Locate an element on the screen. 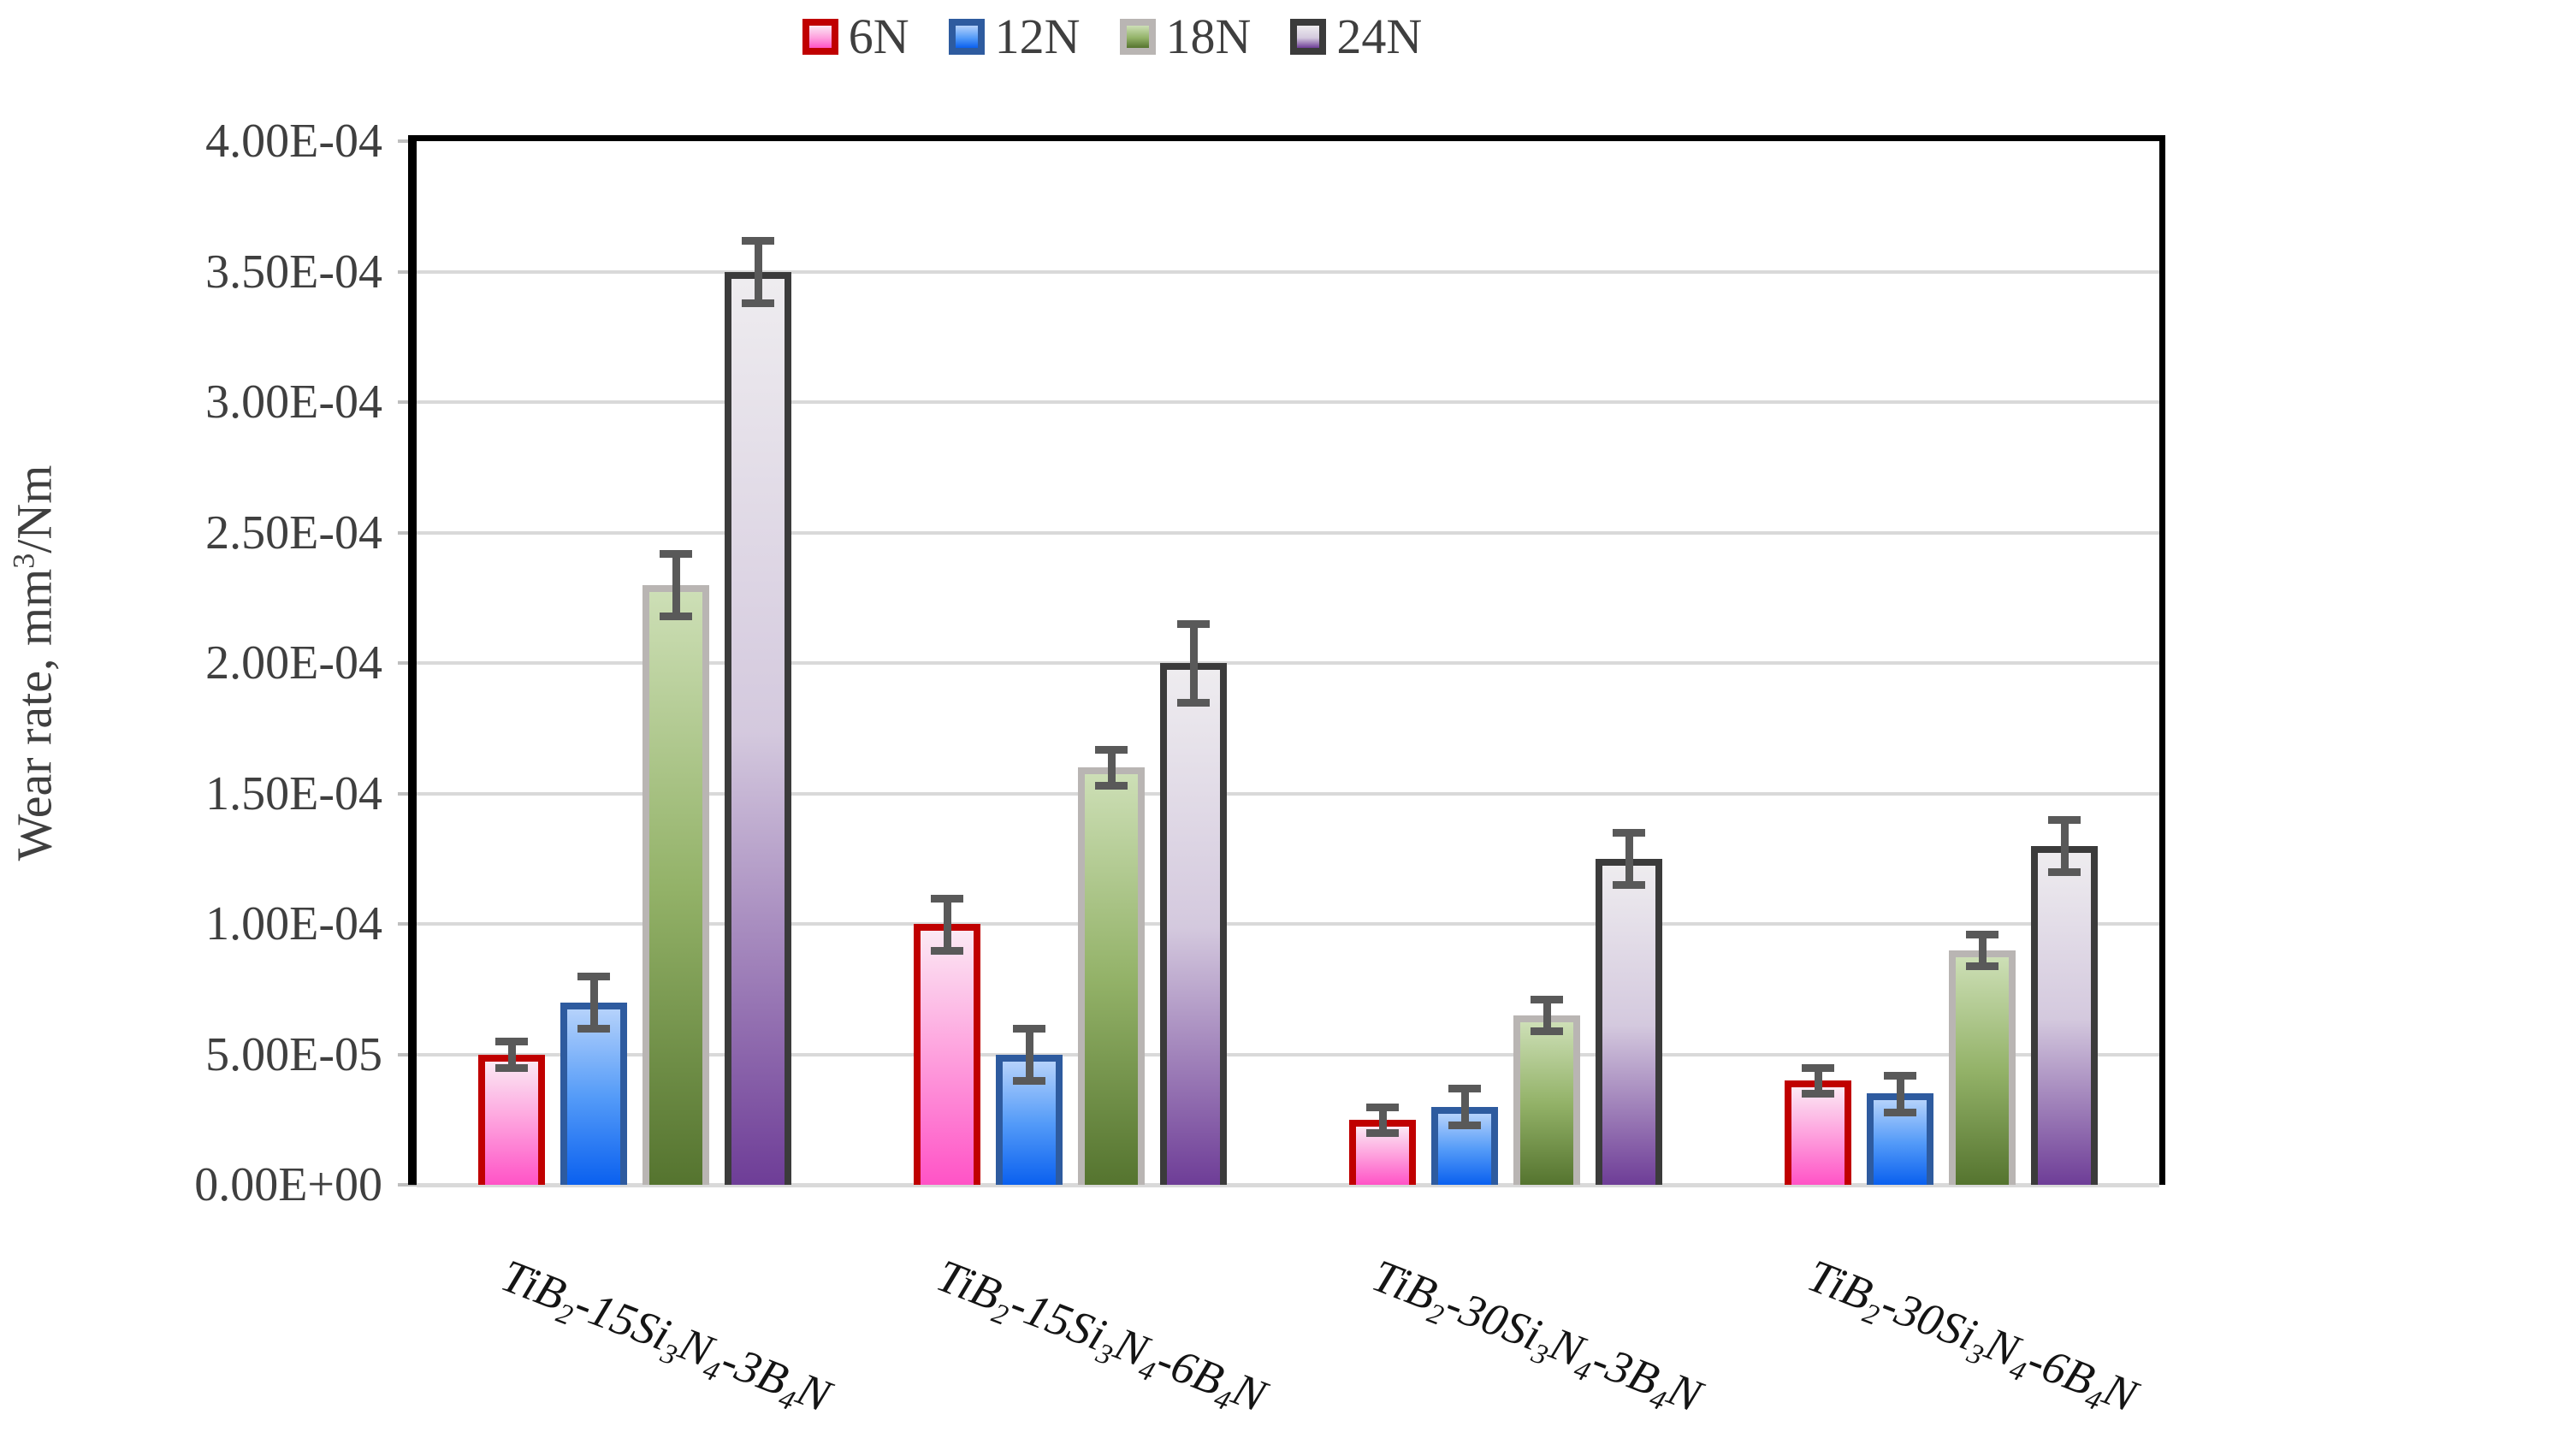  legend-item-6n: 6N is located at coordinates (855, 37).